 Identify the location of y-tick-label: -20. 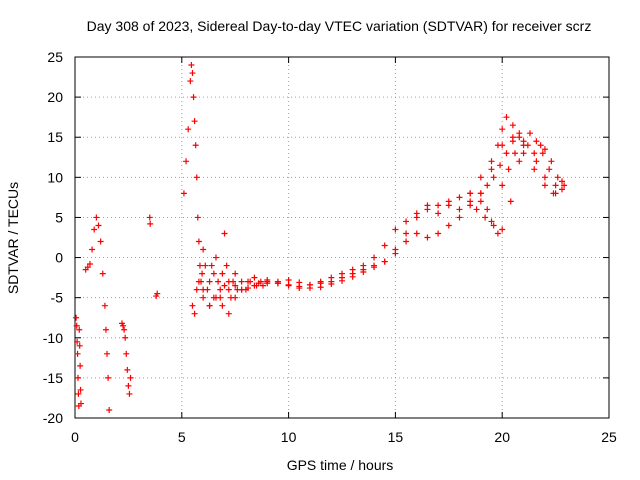
(53, 418).